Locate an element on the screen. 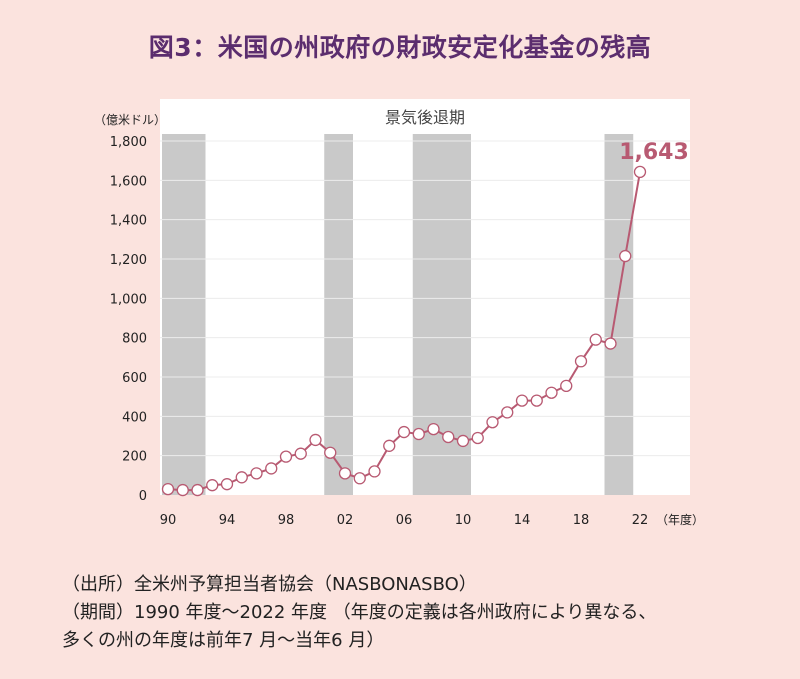 Image resolution: width=800 pixels, height=679 pixels. x-tick-label: 06 is located at coordinates (404, 520).